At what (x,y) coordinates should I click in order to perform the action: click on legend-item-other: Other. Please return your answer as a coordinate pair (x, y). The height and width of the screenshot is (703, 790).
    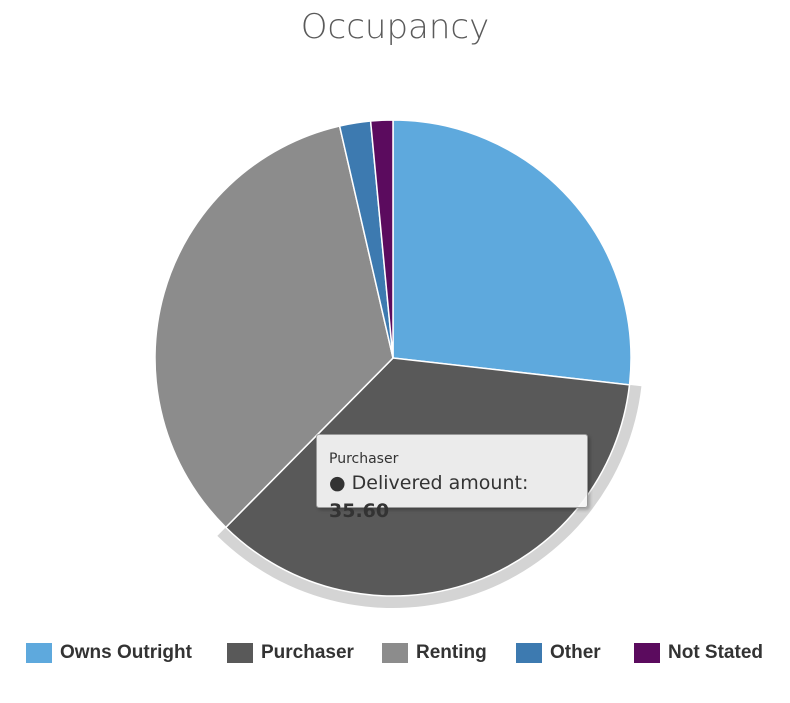
    Looking at the image, I should click on (558, 653).